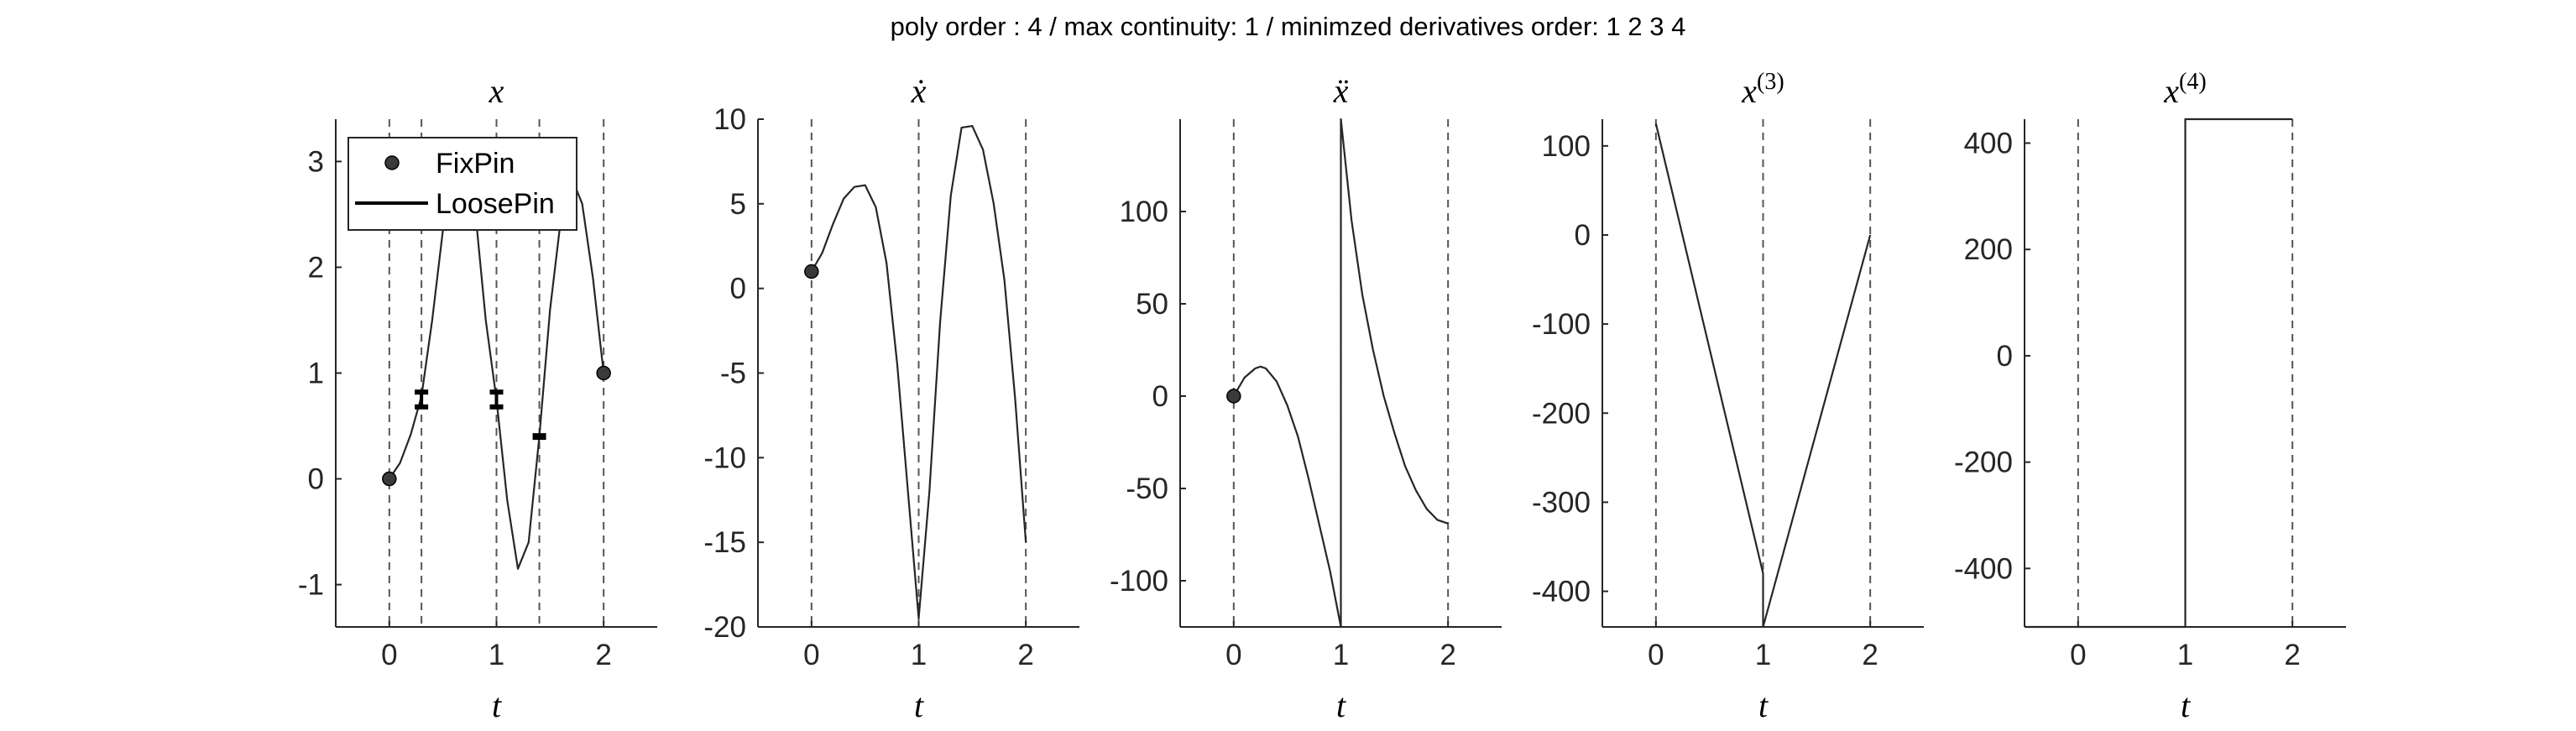 This screenshot has width=2576, height=731. What do you see at coordinates (392, 163) in the screenshot?
I see `legend-fixpin-marker` at bounding box center [392, 163].